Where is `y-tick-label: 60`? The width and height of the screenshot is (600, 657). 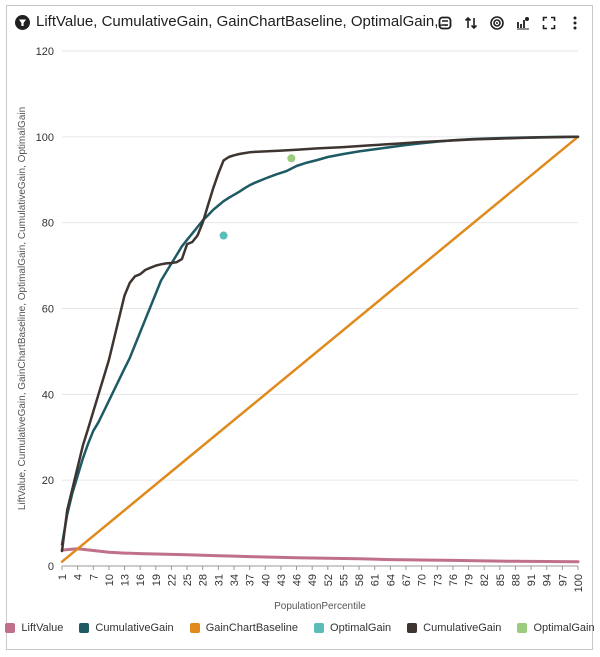 y-tick-label: 60 is located at coordinates (48, 310).